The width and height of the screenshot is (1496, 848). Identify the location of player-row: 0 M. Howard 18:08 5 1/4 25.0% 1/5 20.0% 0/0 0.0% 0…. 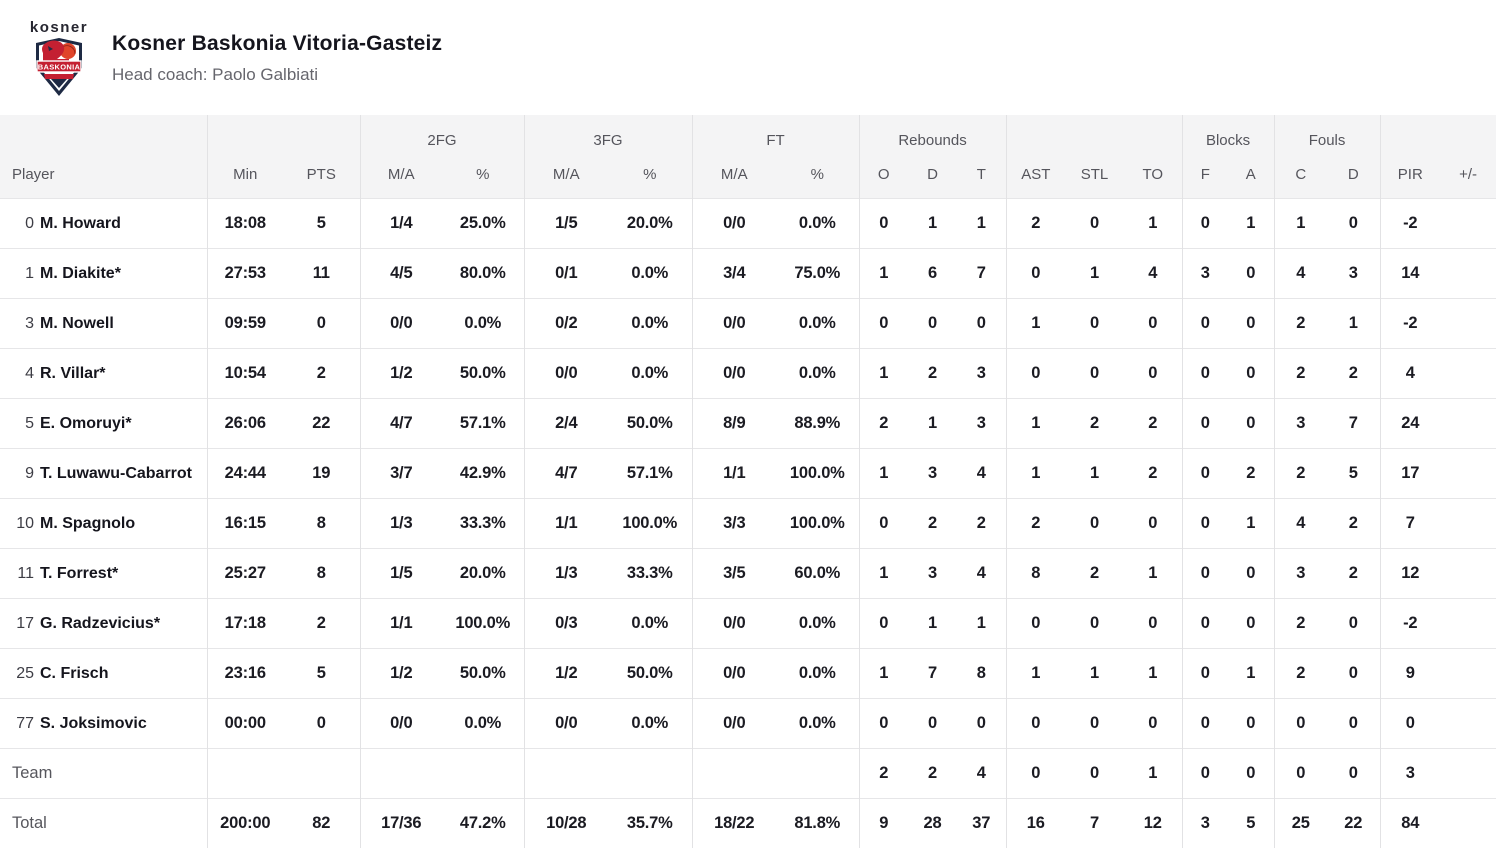
(748, 222).